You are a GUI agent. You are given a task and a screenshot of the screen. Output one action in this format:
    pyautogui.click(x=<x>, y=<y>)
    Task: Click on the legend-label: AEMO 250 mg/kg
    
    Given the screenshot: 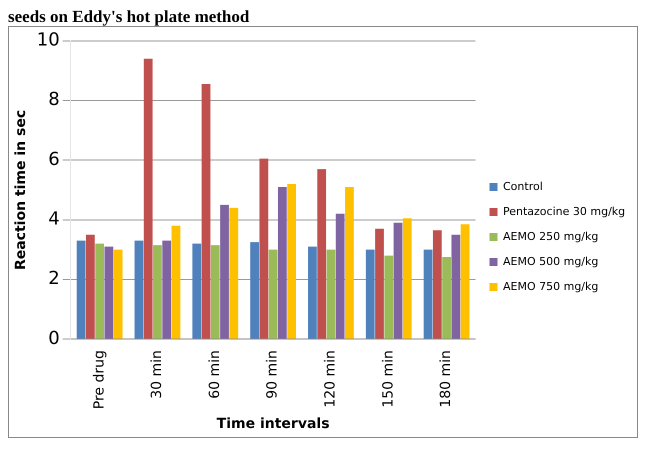 What is the action you would take?
    pyautogui.click(x=550, y=236)
    